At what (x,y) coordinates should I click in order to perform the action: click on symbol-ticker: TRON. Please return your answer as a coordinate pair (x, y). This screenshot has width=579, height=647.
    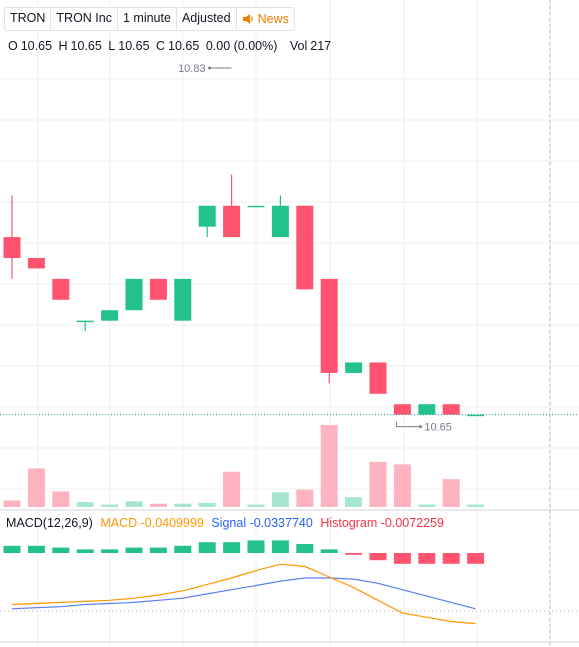
    Looking at the image, I should click on (28, 19).